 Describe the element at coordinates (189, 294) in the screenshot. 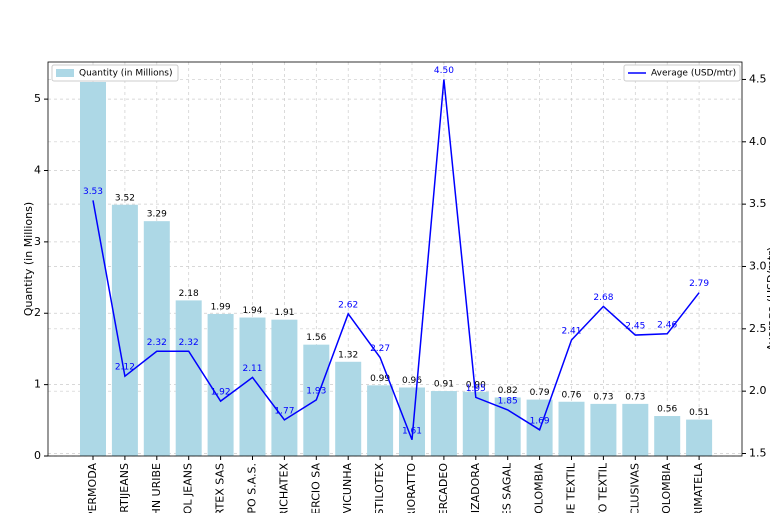

I see `bar-value-label: 2.18` at that location.